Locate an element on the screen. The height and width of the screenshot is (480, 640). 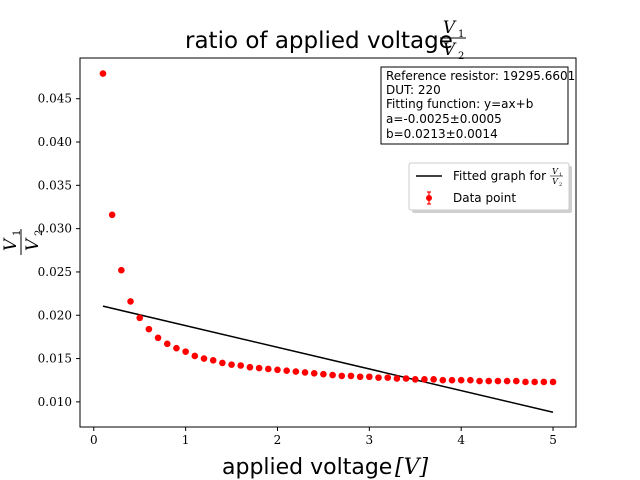
y-tick-label: 0.030 is located at coordinates (55, 229).